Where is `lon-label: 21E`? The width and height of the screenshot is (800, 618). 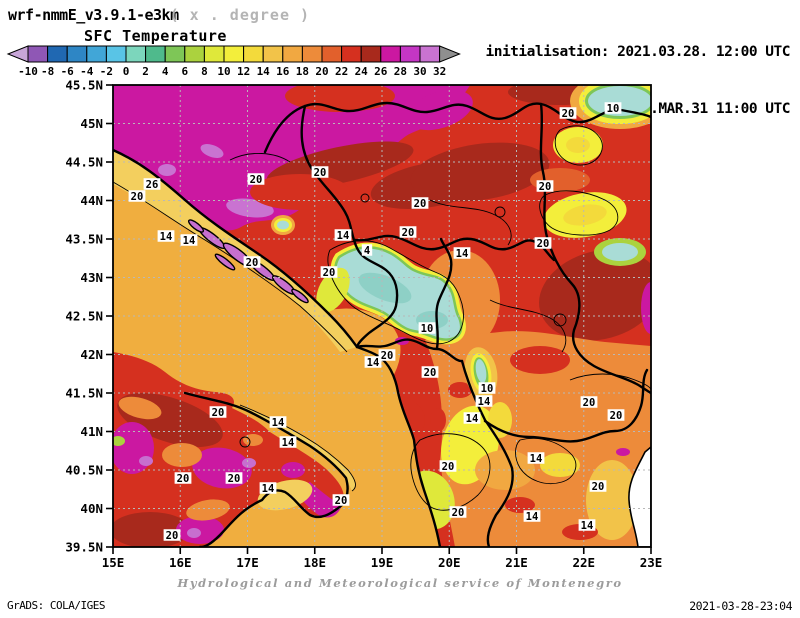
lon-label: 21E is located at coordinates (516, 562).